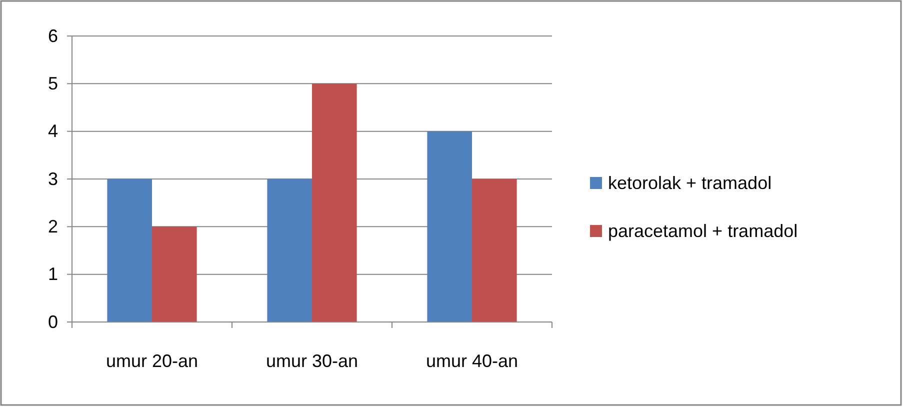  I want to click on y-tick-label: 2, so click(53, 226).